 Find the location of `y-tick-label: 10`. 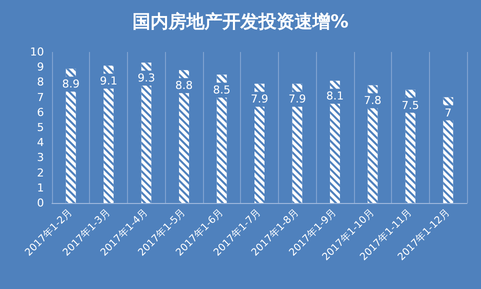

y-tick-label: 10 is located at coordinates (37, 52).